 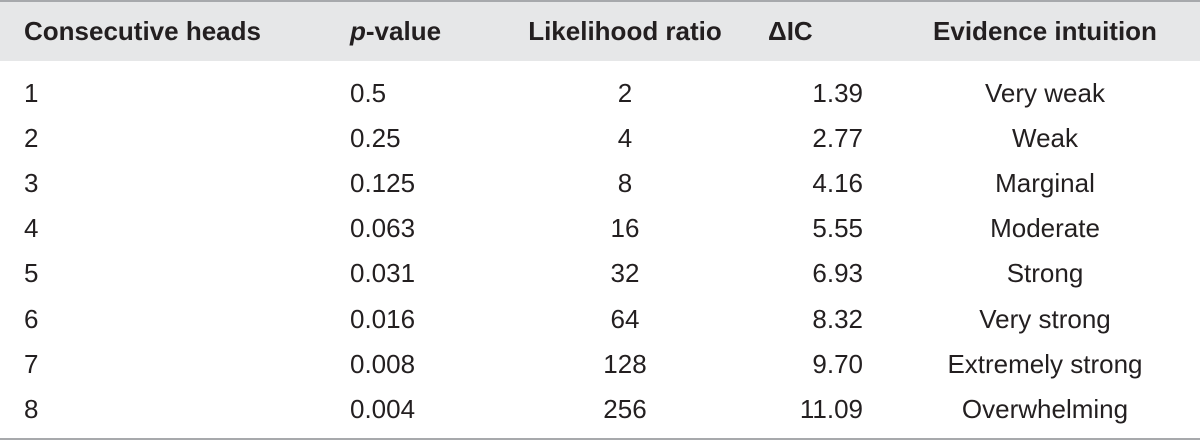 I want to click on cell-evidence: Strong, so click(x=1045, y=273).